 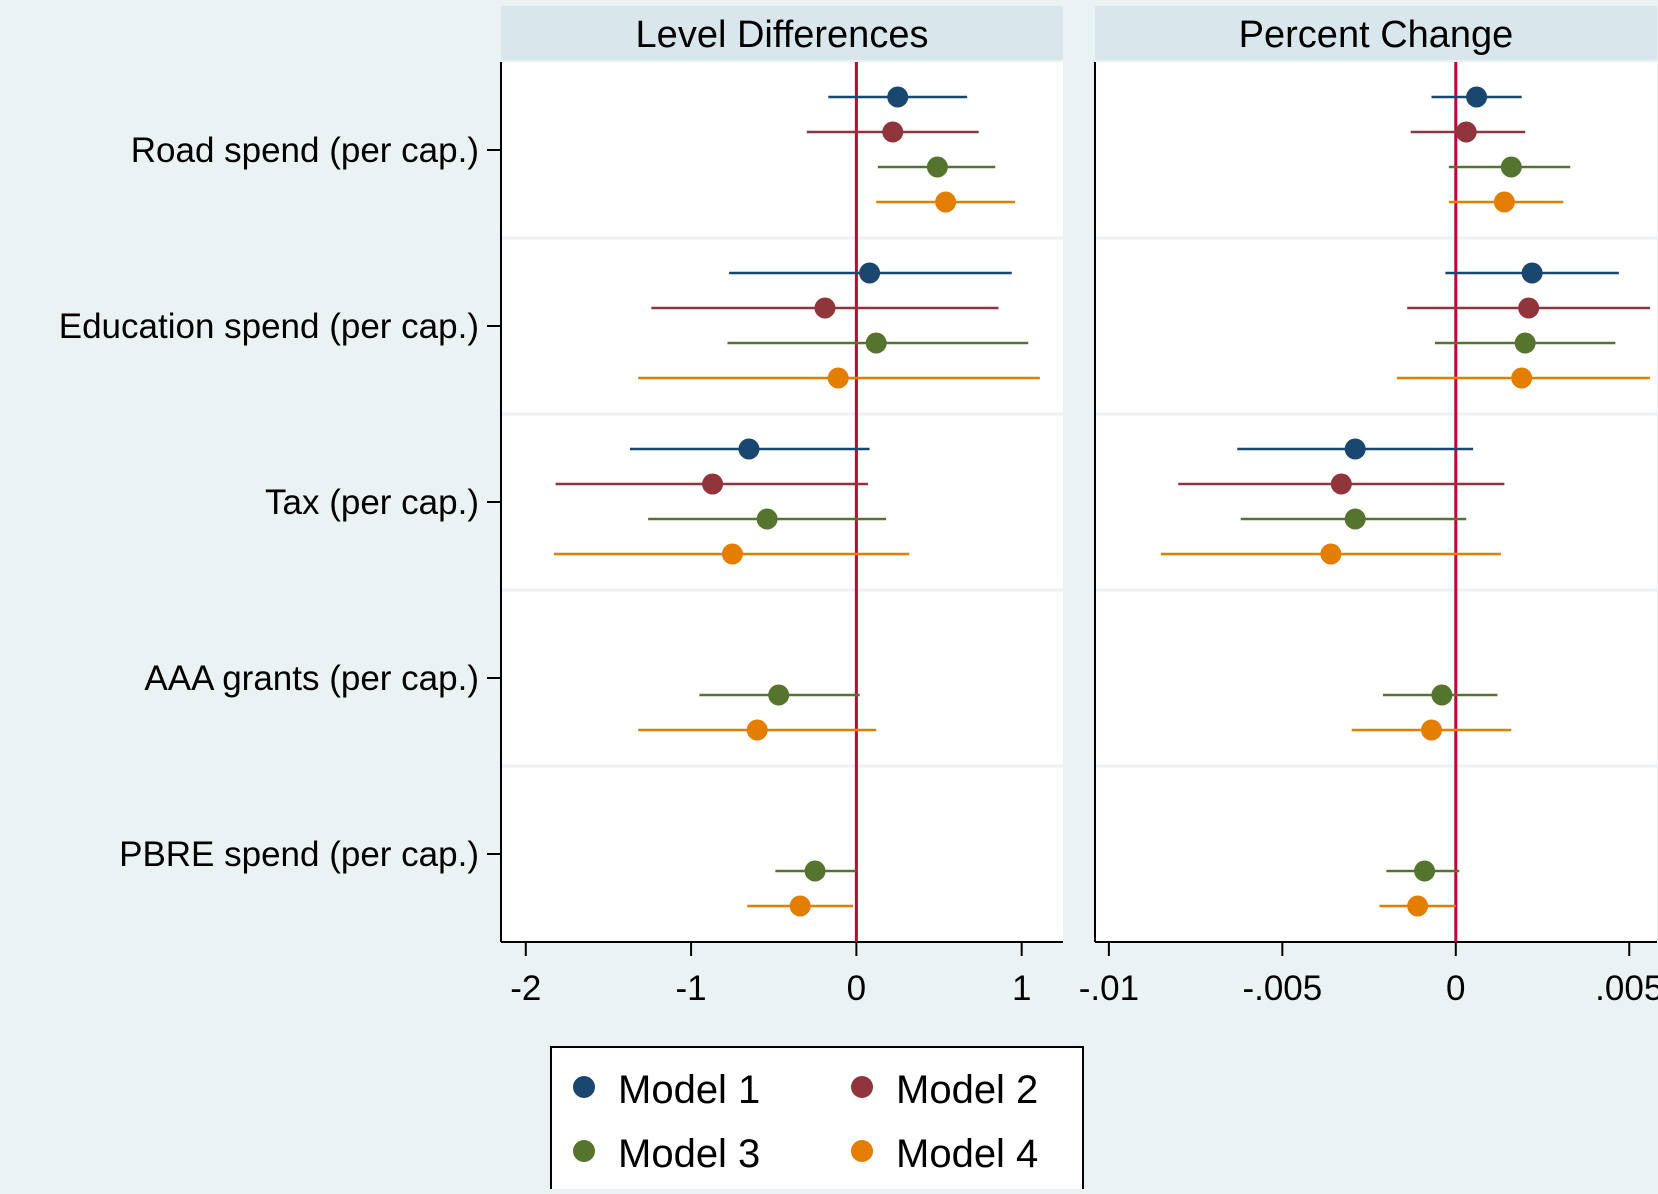 I want to click on legend: Model 1 Model 2 Model 3 Model 4, so click(x=817, y=1120).